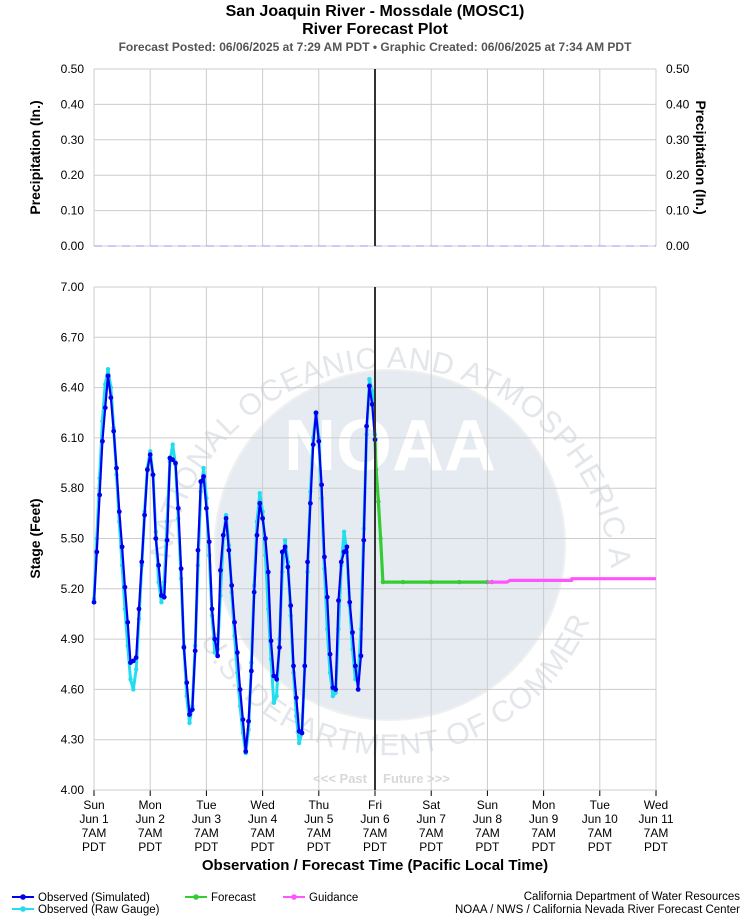  What do you see at coordinates (94, 819) in the screenshot?
I see `xtick-label: Jun 1` at bounding box center [94, 819].